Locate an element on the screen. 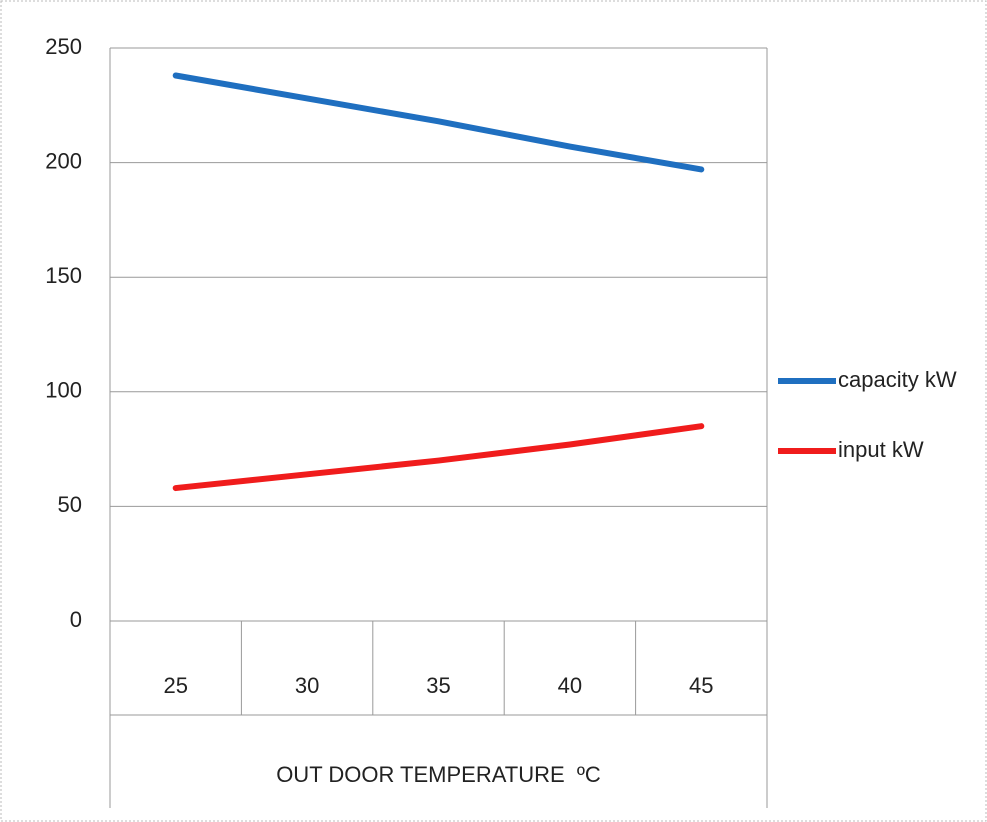  y-tick-label: 150 is located at coordinates (63, 275).